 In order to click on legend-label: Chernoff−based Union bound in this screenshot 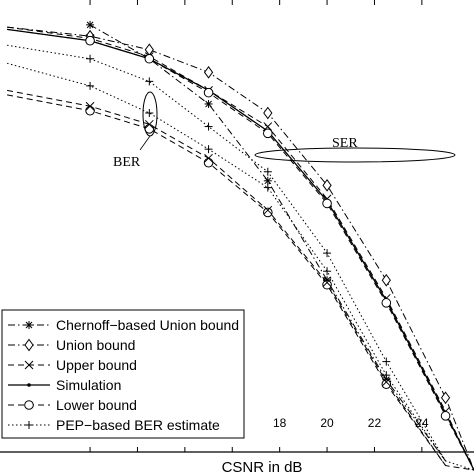, I will do `click(147, 325)`.